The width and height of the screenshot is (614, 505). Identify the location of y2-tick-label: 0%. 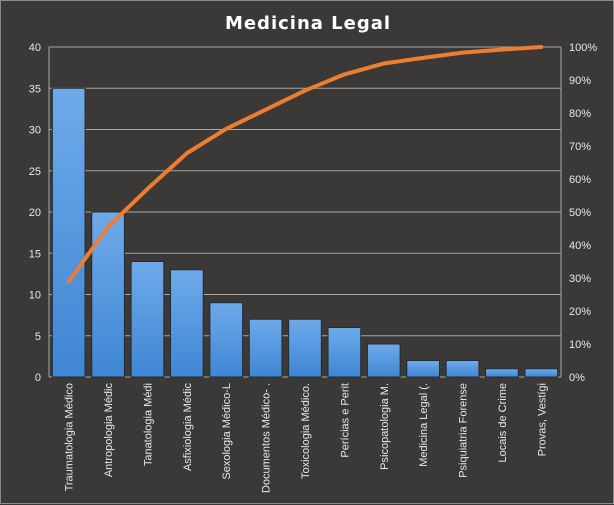
(577, 378).